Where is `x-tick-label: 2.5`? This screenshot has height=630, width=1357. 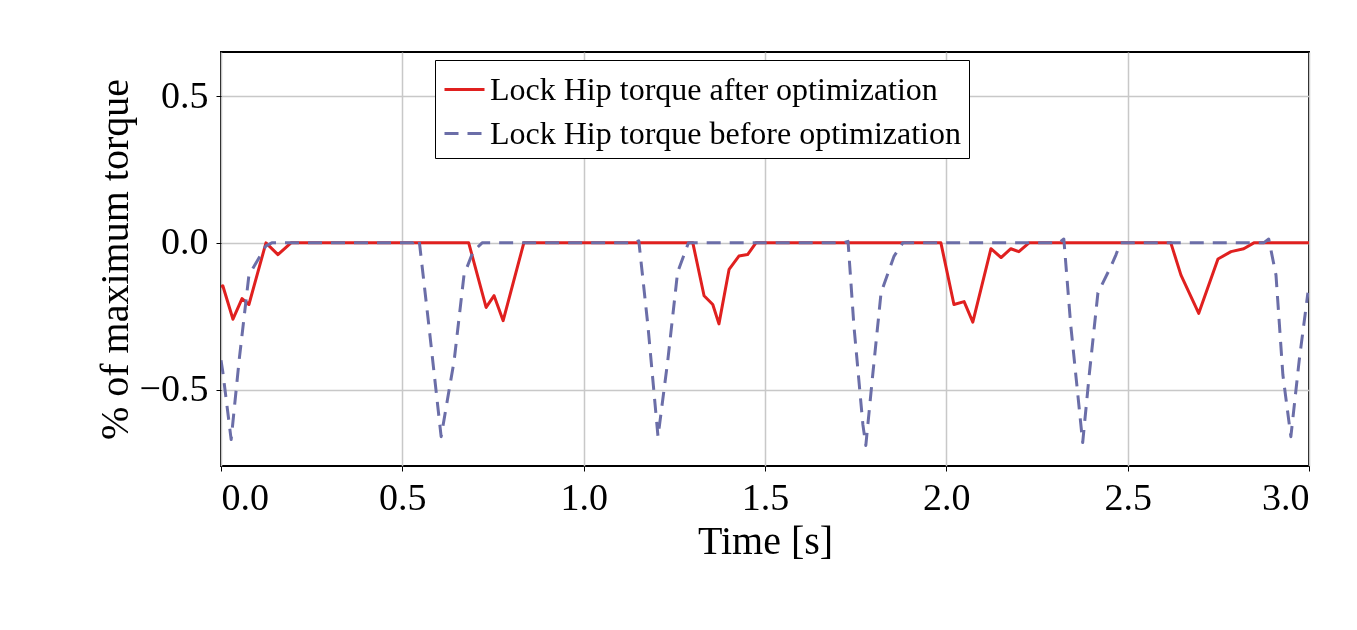
x-tick-label: 2.5 is located at coordinates (1128, 496).